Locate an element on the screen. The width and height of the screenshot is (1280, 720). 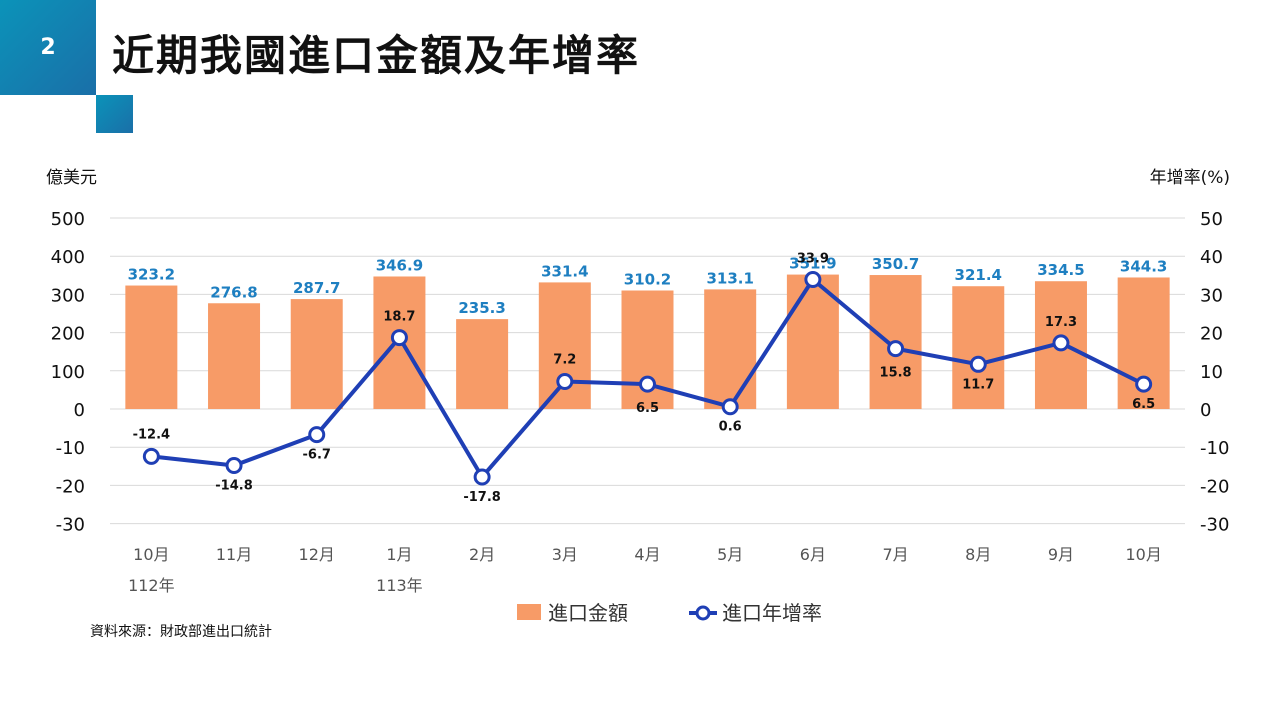
bar-value-label: 331.4 is located at coordinates (564, 271).